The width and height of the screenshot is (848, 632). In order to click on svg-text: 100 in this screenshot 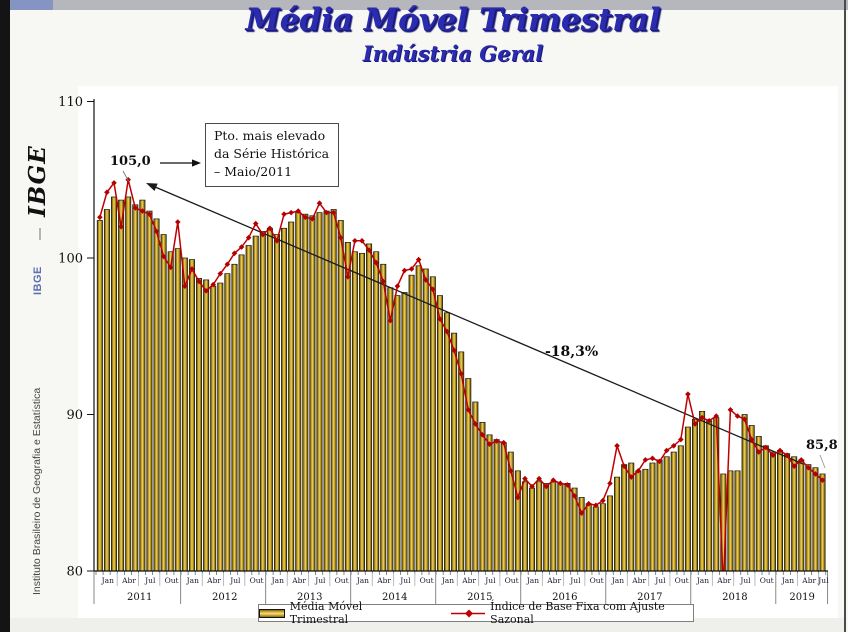, I will do `click(70, 259)`.